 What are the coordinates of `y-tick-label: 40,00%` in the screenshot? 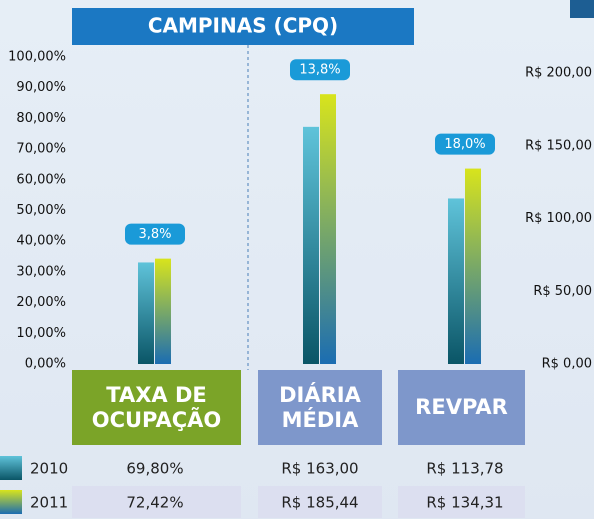 It's located at (41, 241).